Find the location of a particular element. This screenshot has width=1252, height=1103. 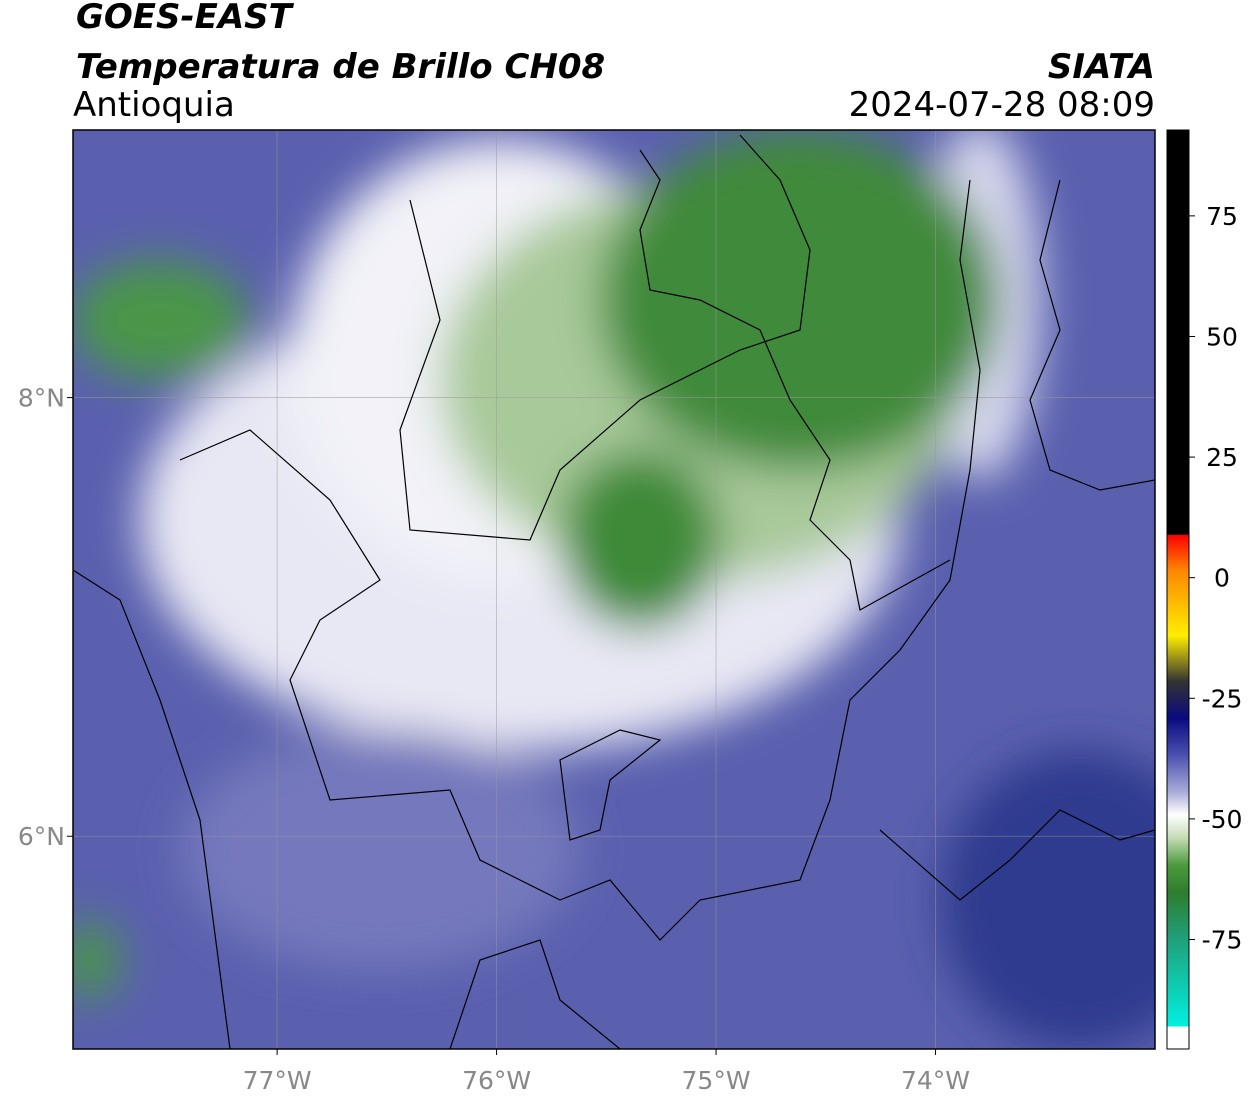

colorbar-tick-label: -25 is located at coordinates (1222, 698).